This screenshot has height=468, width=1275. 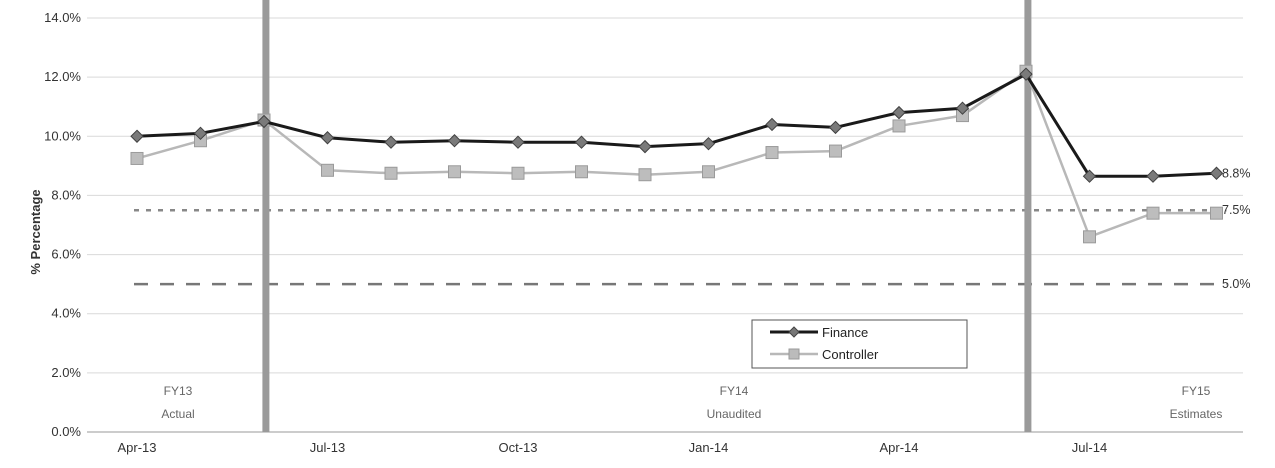 What do you see at coordinates (850, 354) in the screenshot?
I see `legend-label-controller: Controller` at bounding box center [850, 354].